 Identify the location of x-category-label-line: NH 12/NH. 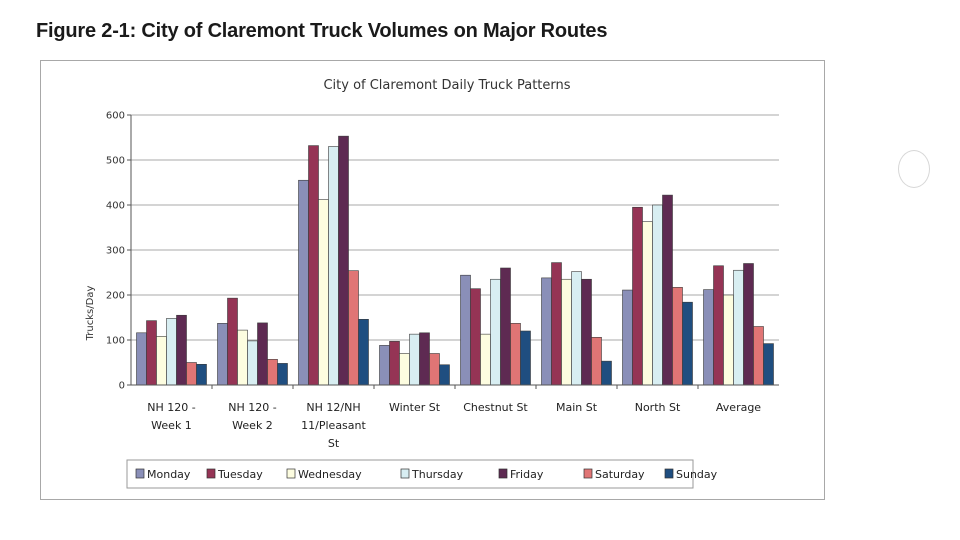
(333, 407).